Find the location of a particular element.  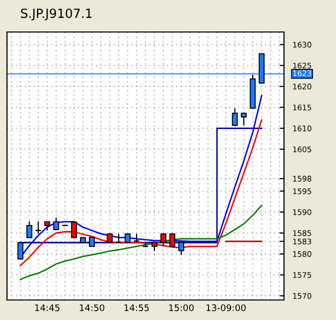

x-tick-label: 14:45 is located at coordinates (47, 308).